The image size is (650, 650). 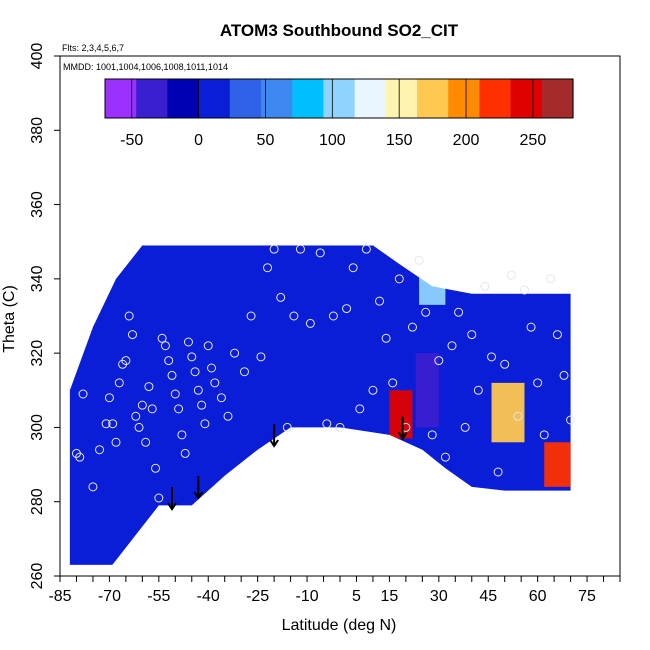 What do you see at coordinates (37, 278) in the screenshot?
I see `y-tick-label: 340` at bounding box center [37, 278].